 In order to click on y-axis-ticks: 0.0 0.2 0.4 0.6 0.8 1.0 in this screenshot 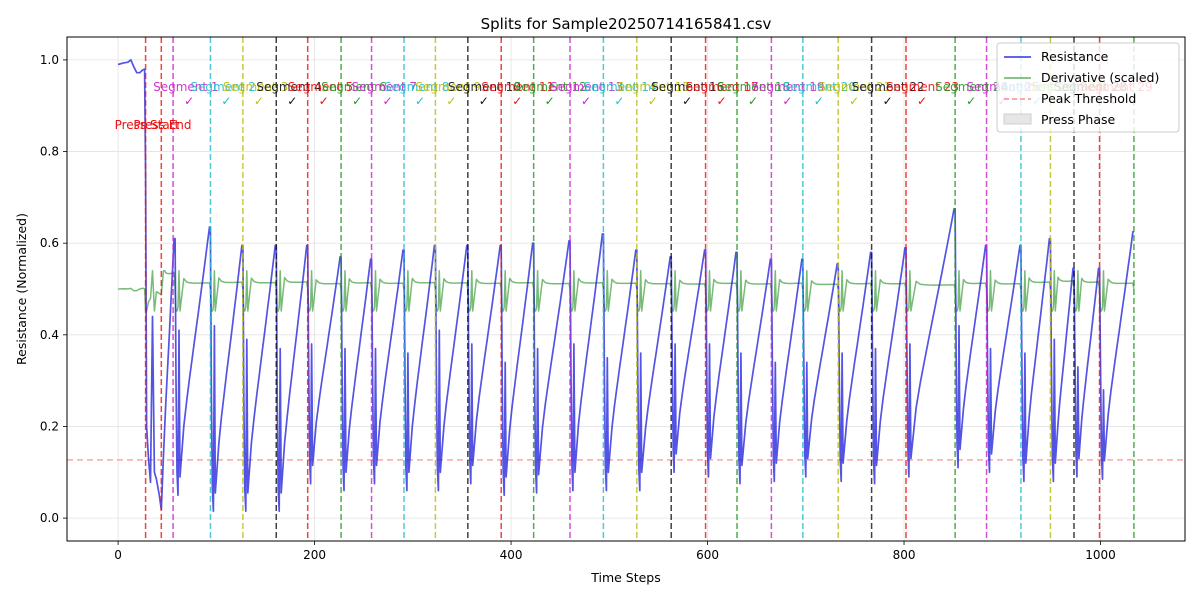, I will do `click(53, 289)`.